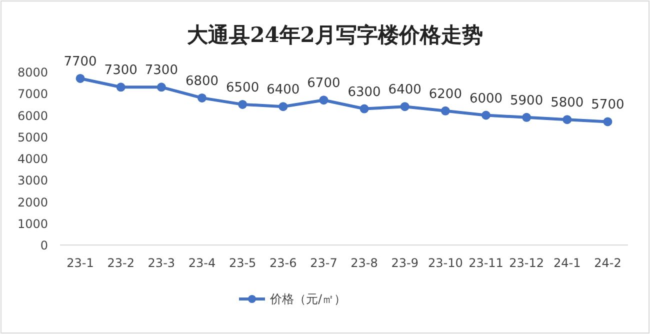 The height and width of the screenshot is (334, 650). I want to click on x-tick-label: 24-2, so click(608, 263).